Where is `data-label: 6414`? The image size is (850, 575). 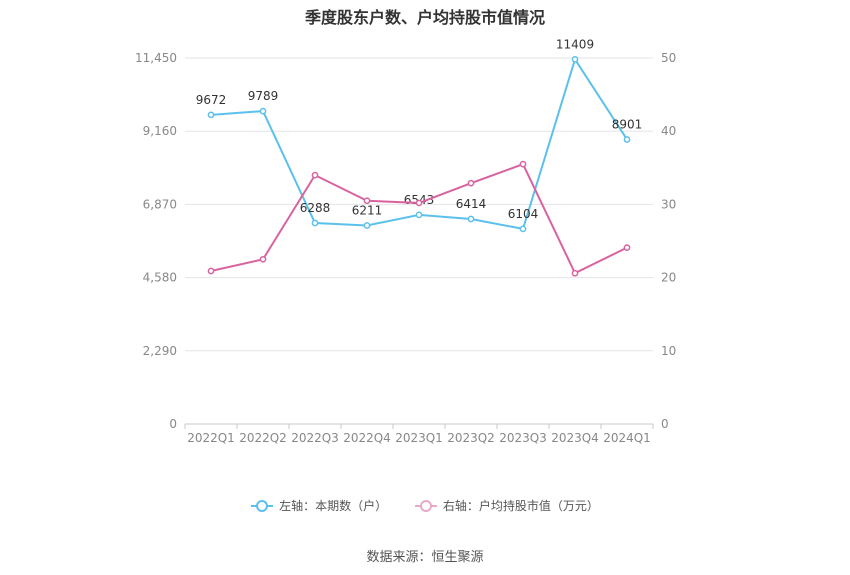
data-label: 6414 is located at coordinates (471, 204).